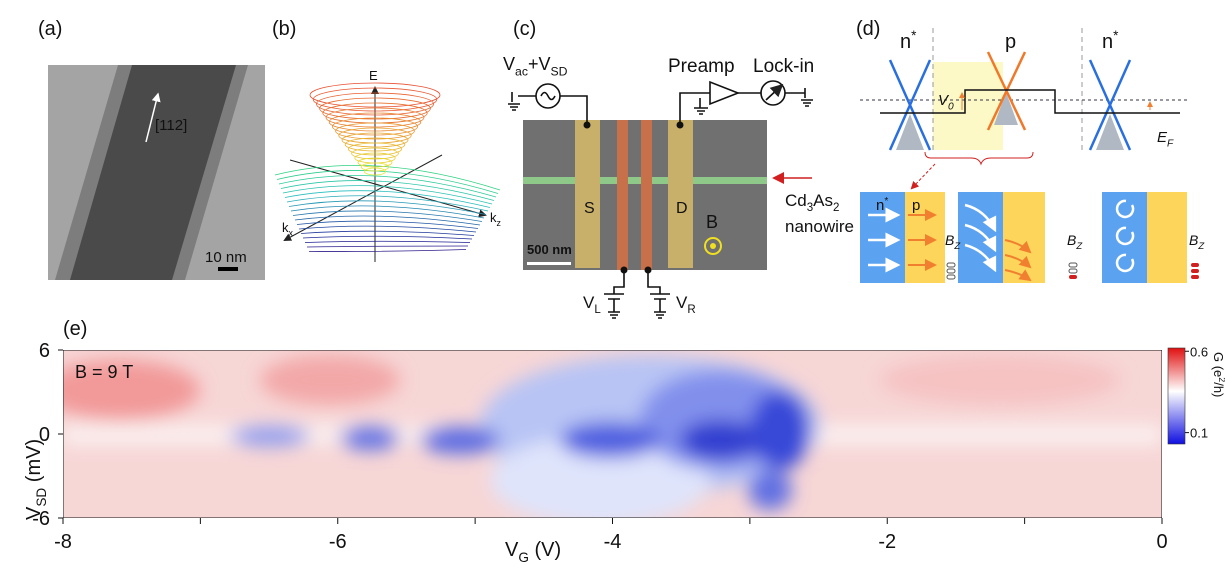  What do you see at coordinates (1221, 379) in the screenshot?
I see `text-part: 2` at bounding box center [1221, 379].